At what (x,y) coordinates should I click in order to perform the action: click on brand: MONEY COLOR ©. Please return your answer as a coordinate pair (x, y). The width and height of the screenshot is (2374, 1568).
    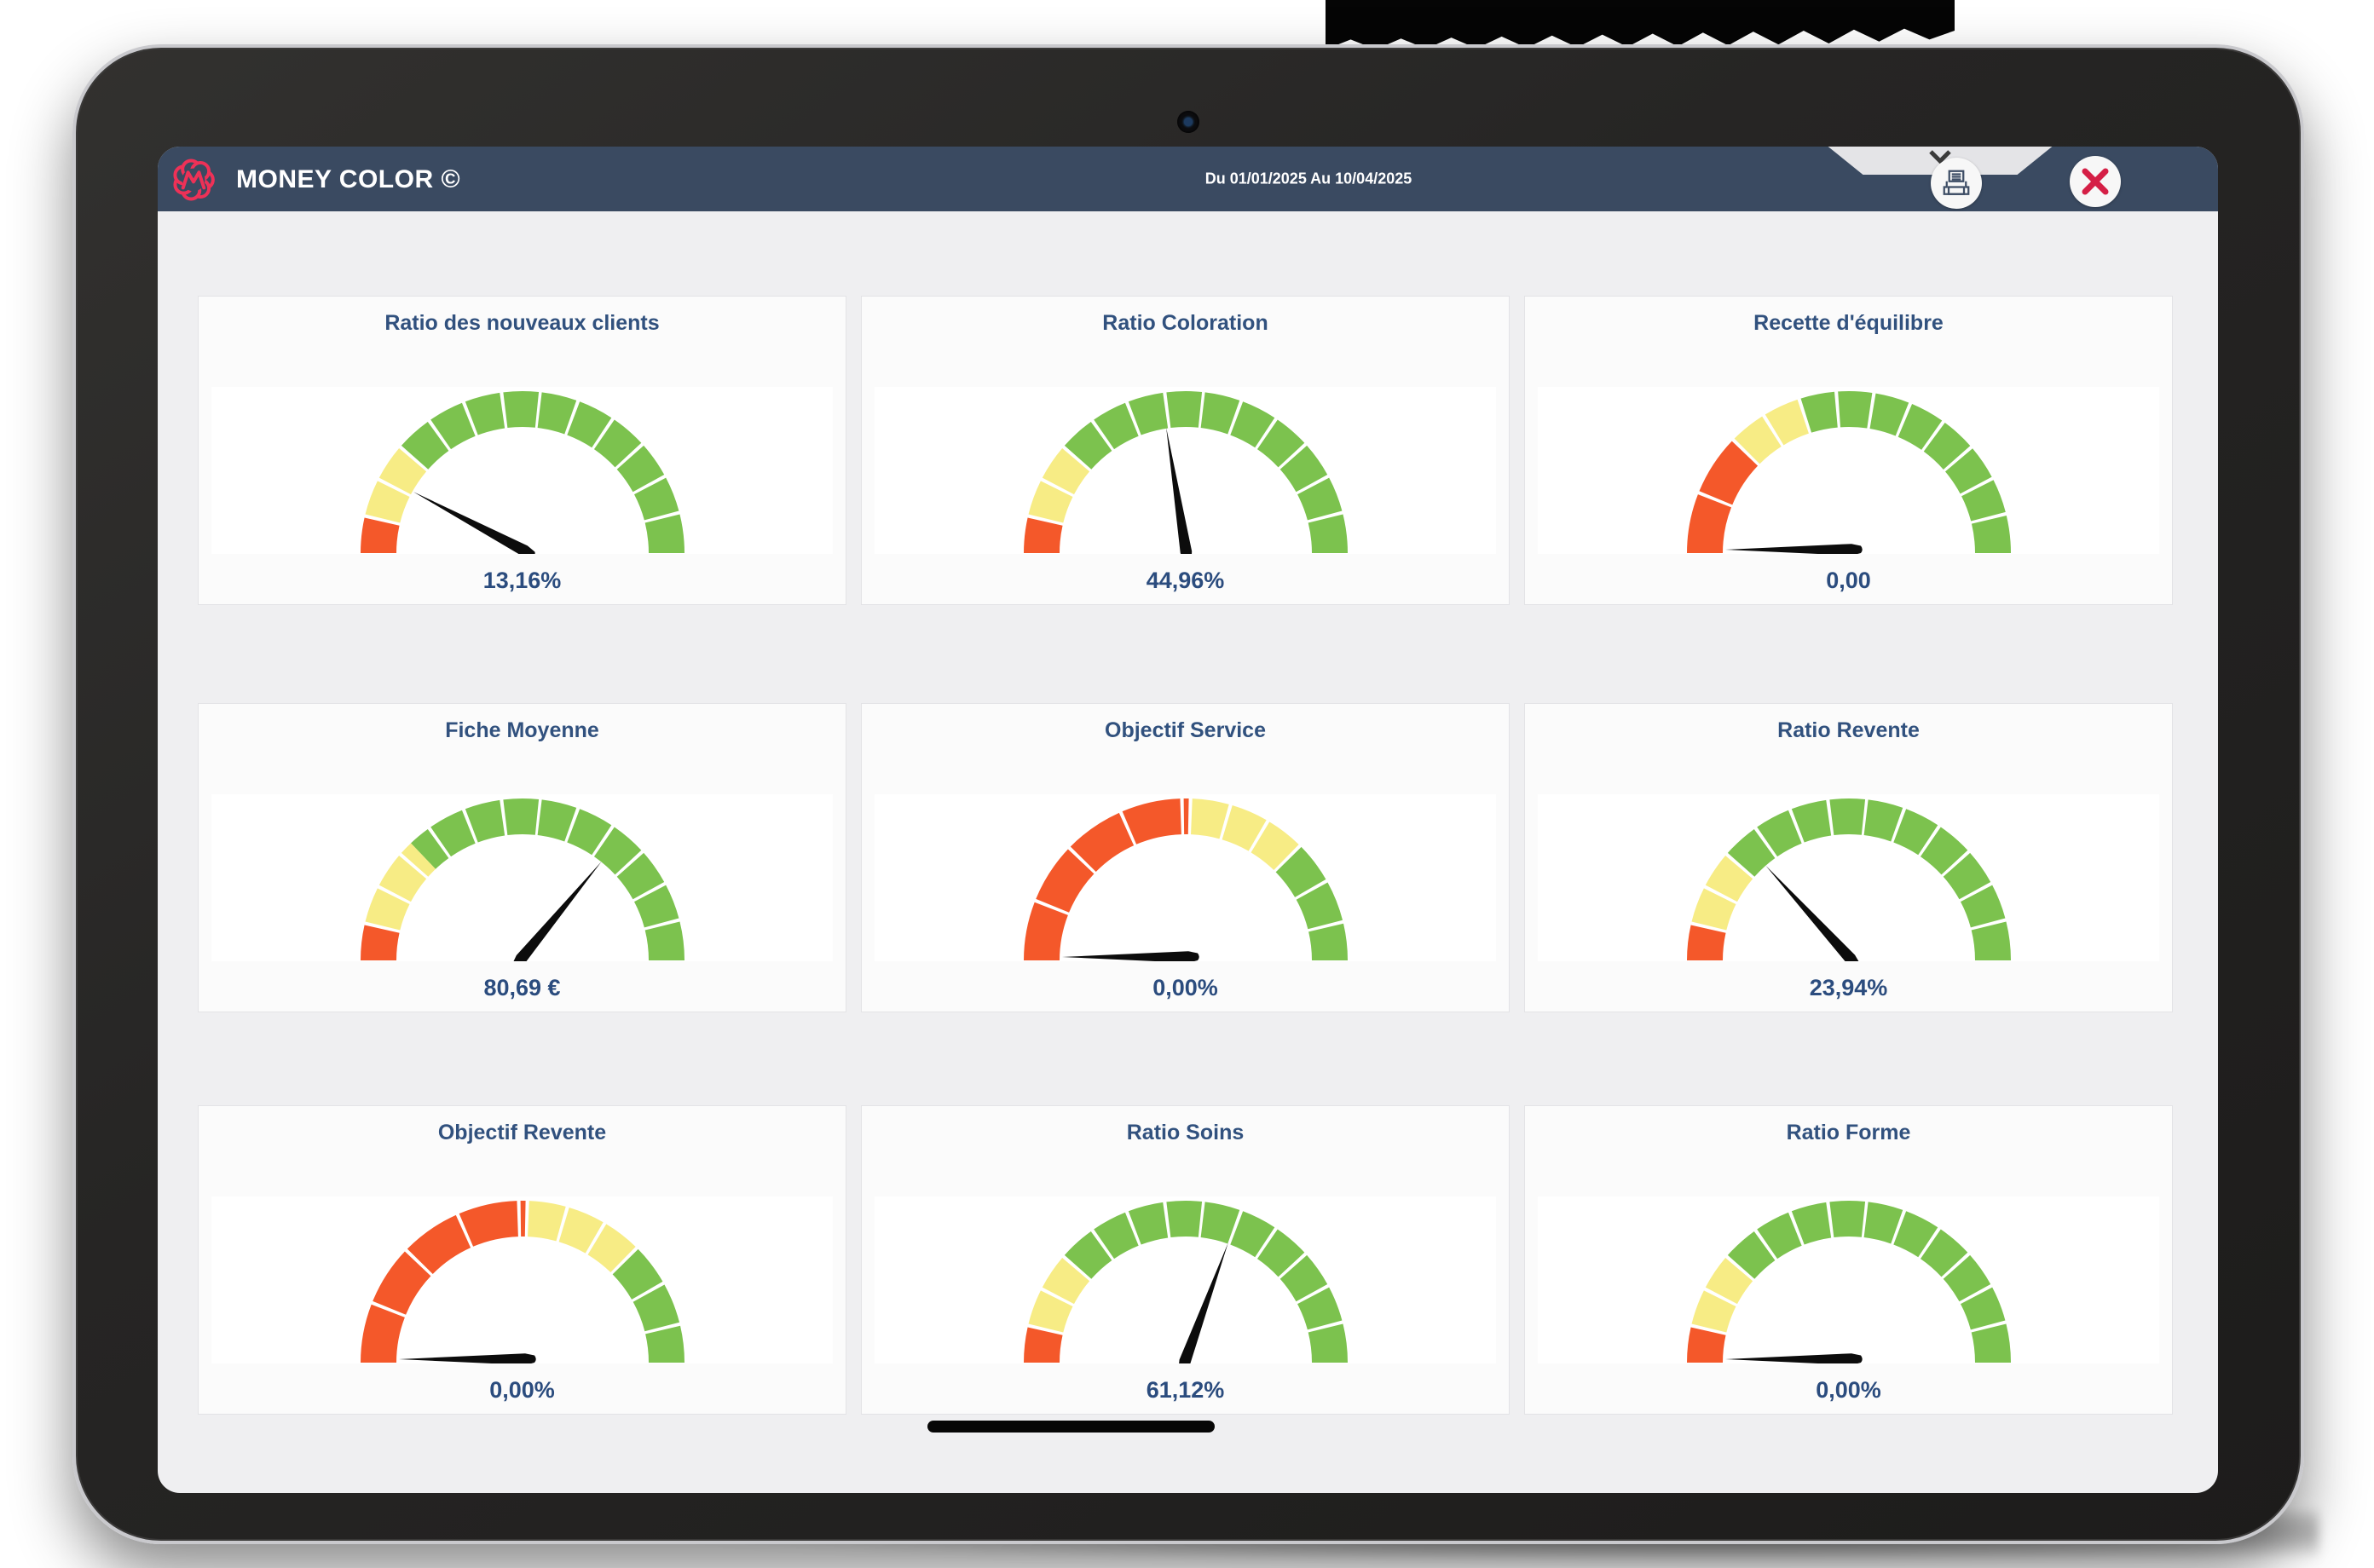
    Looking at the image, I should click on (315, 180).